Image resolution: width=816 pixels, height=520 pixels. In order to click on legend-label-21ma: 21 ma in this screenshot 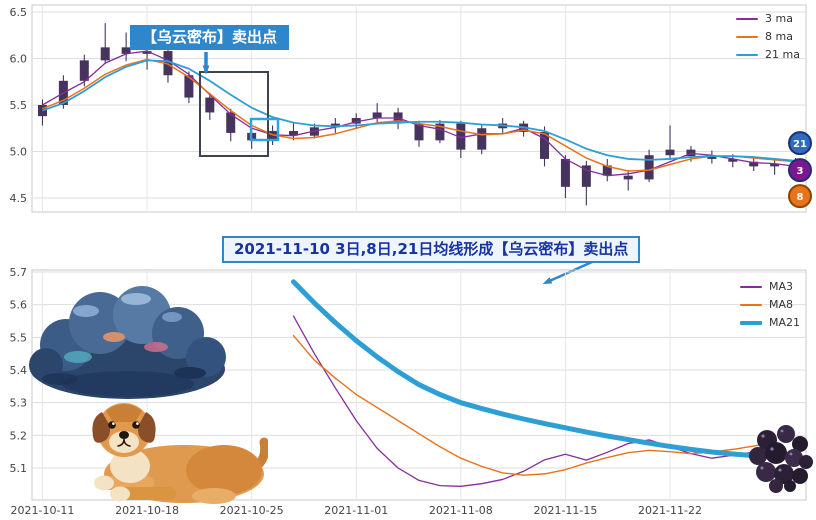, I will do `click(782, 54)`.